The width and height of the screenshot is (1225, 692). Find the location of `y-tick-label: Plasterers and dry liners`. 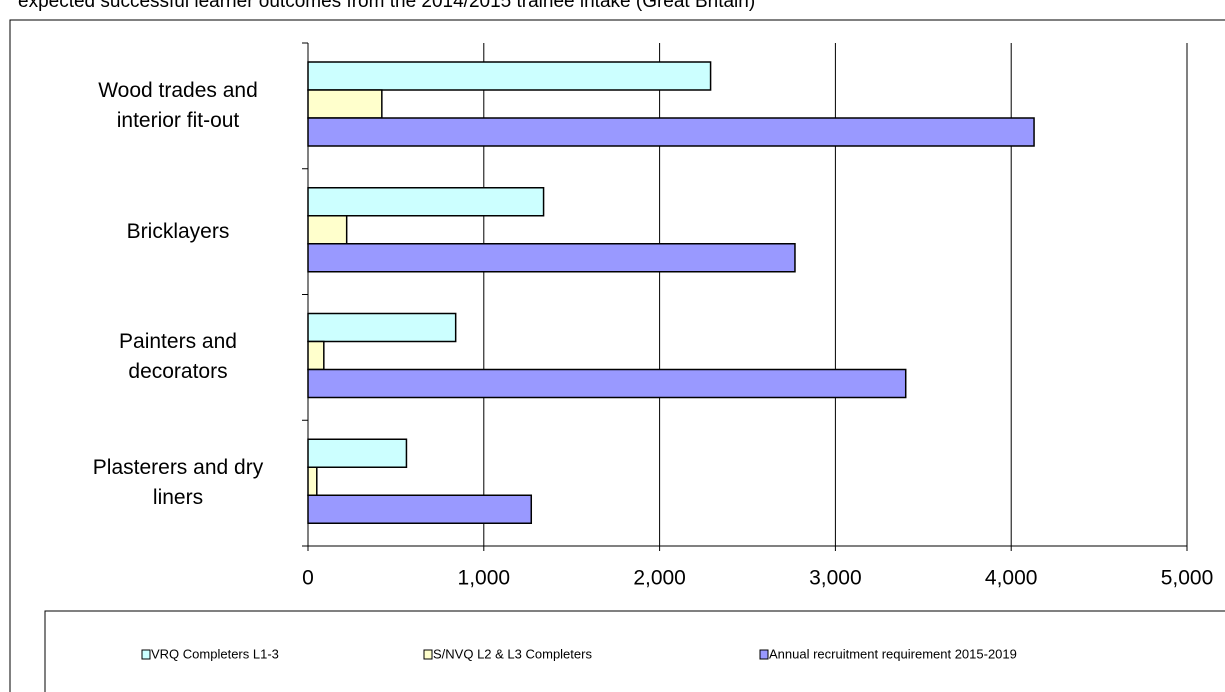

y-tick-label: Plasterers and dry liners is located at coordinates (178, 483).